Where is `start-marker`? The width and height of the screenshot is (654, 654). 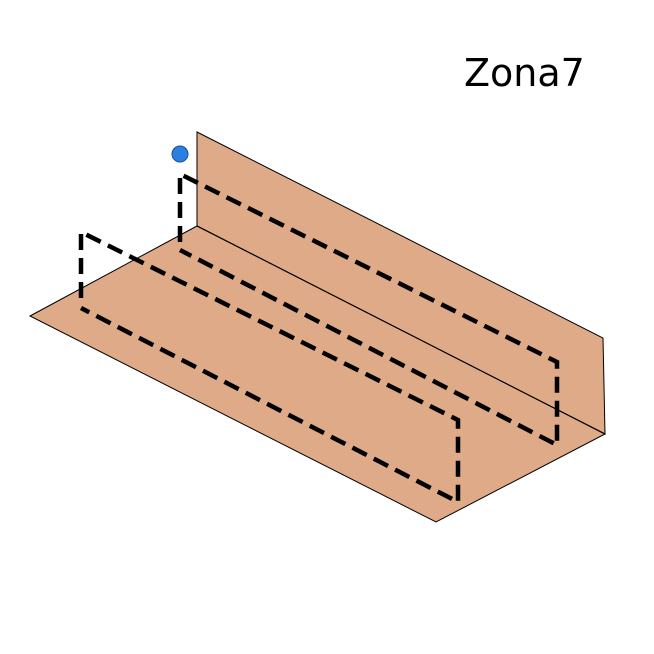
start-marker is located at coordinates (180, 154).